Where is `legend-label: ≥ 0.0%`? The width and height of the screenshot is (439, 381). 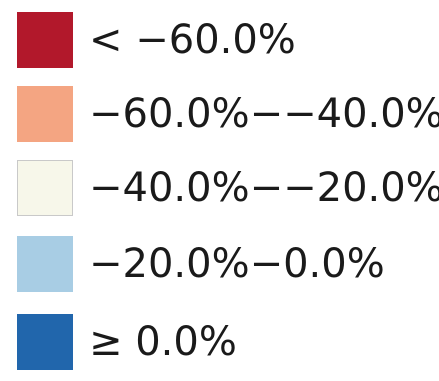 legend-label: ≥ 0.0% is located at coordinates (163, 342).